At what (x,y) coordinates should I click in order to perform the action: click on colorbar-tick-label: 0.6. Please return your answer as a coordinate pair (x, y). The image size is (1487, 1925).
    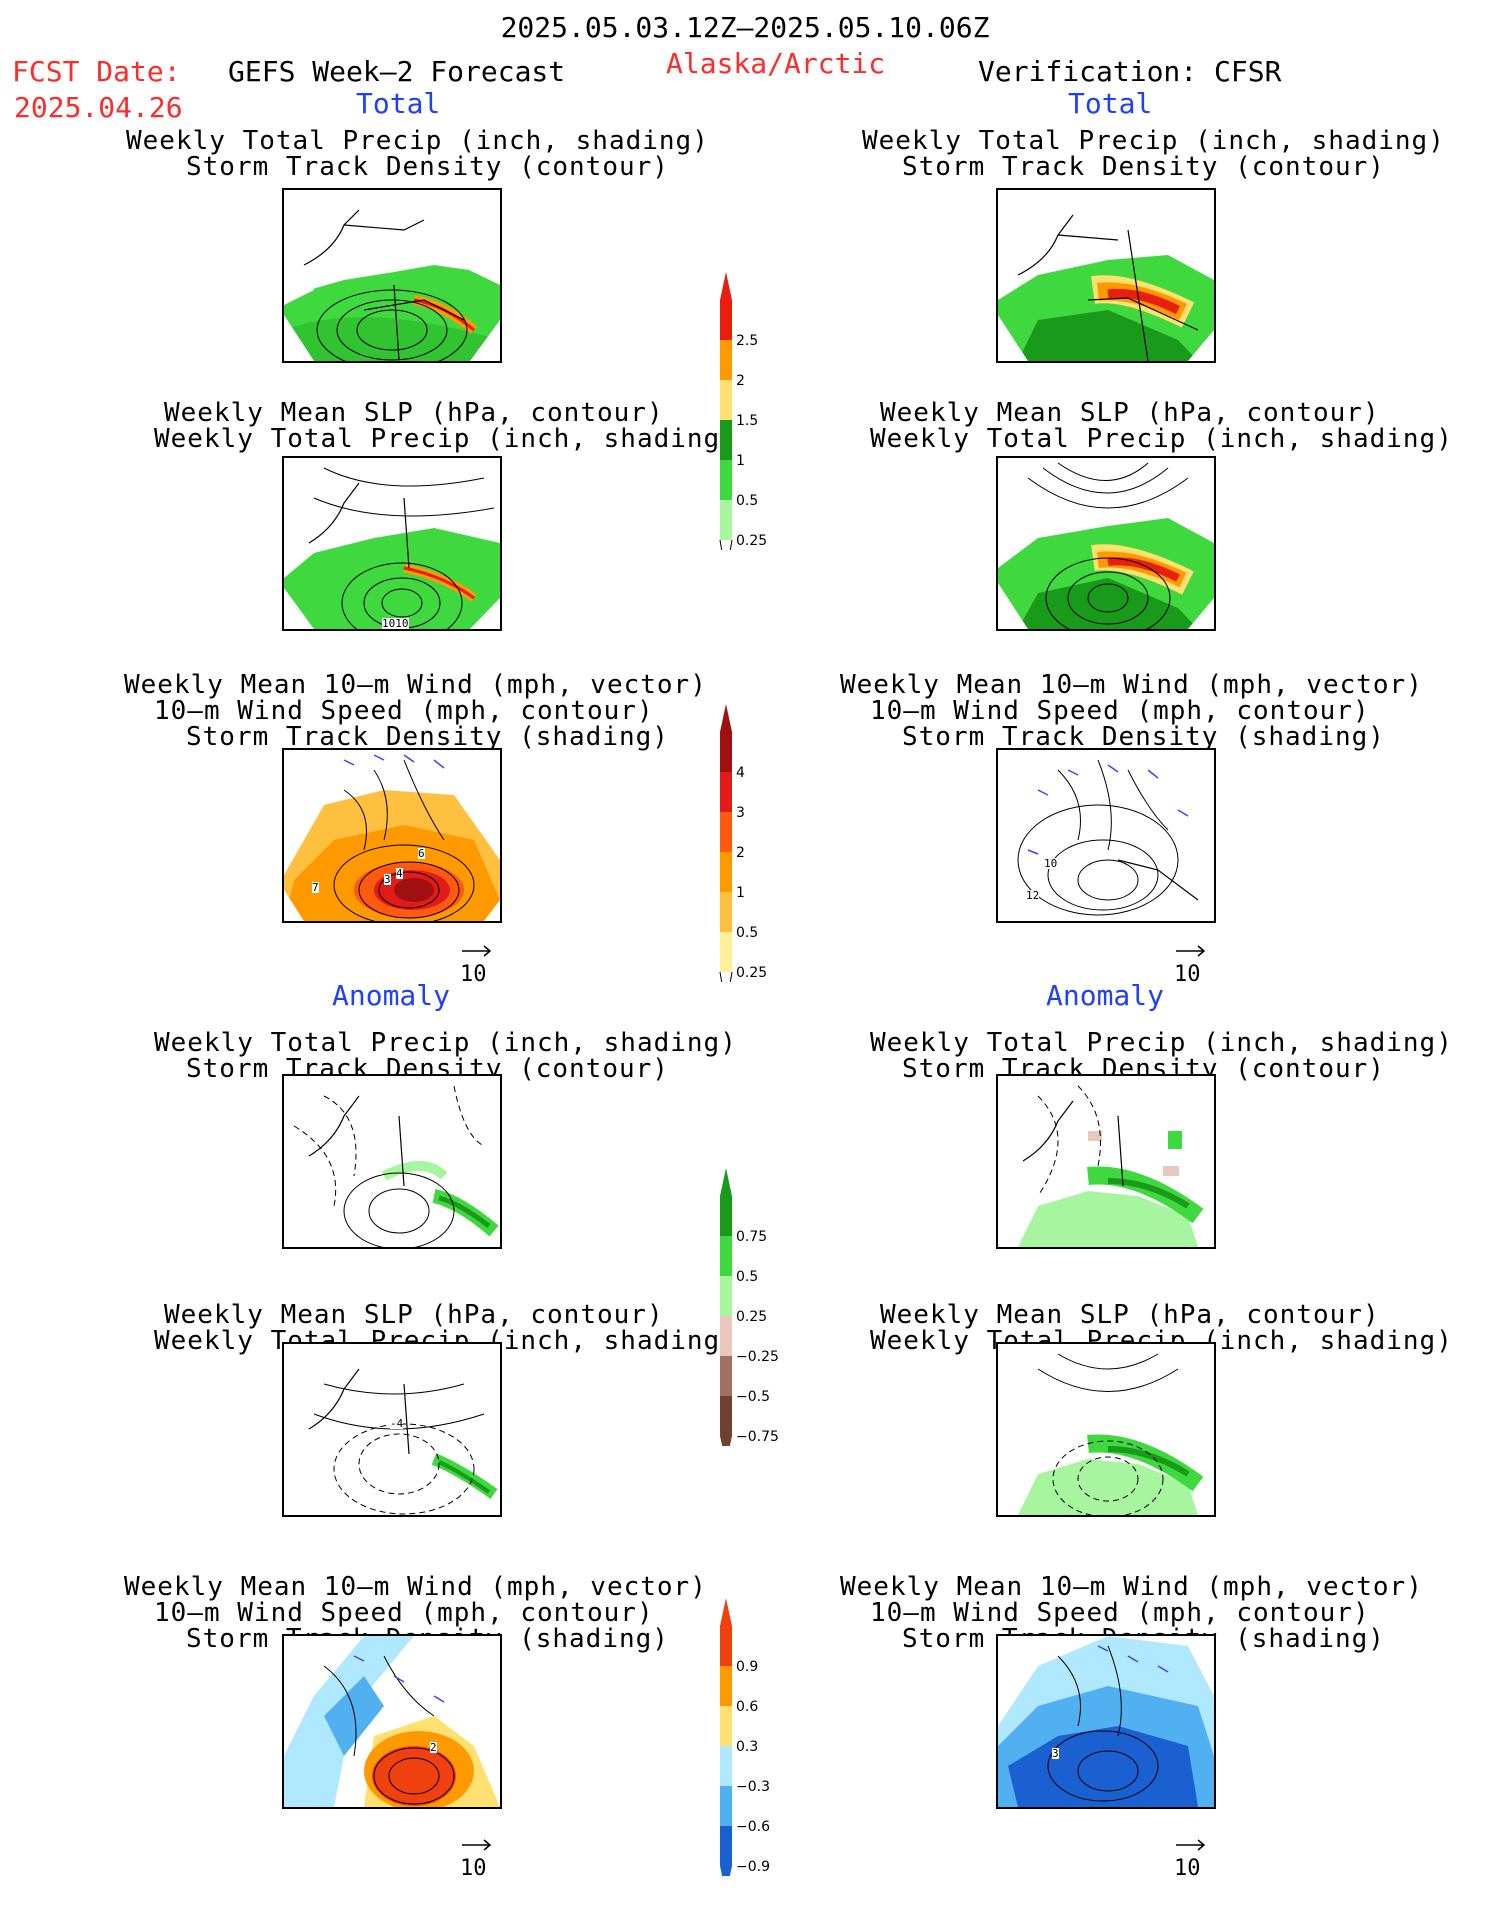
    Looking at the image, I should click on (747, 1707).